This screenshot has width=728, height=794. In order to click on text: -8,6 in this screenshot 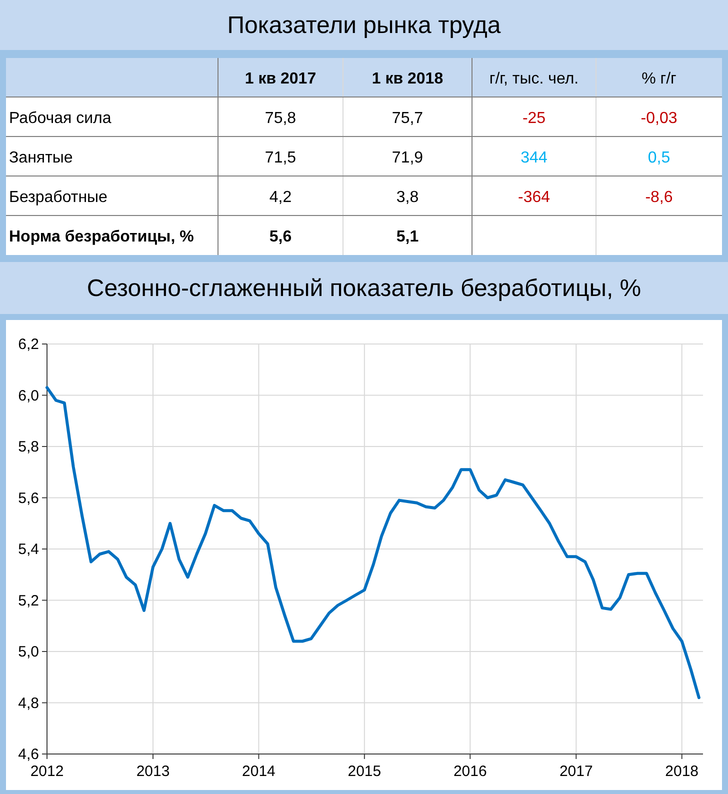, I will do `click(659, 197)`.